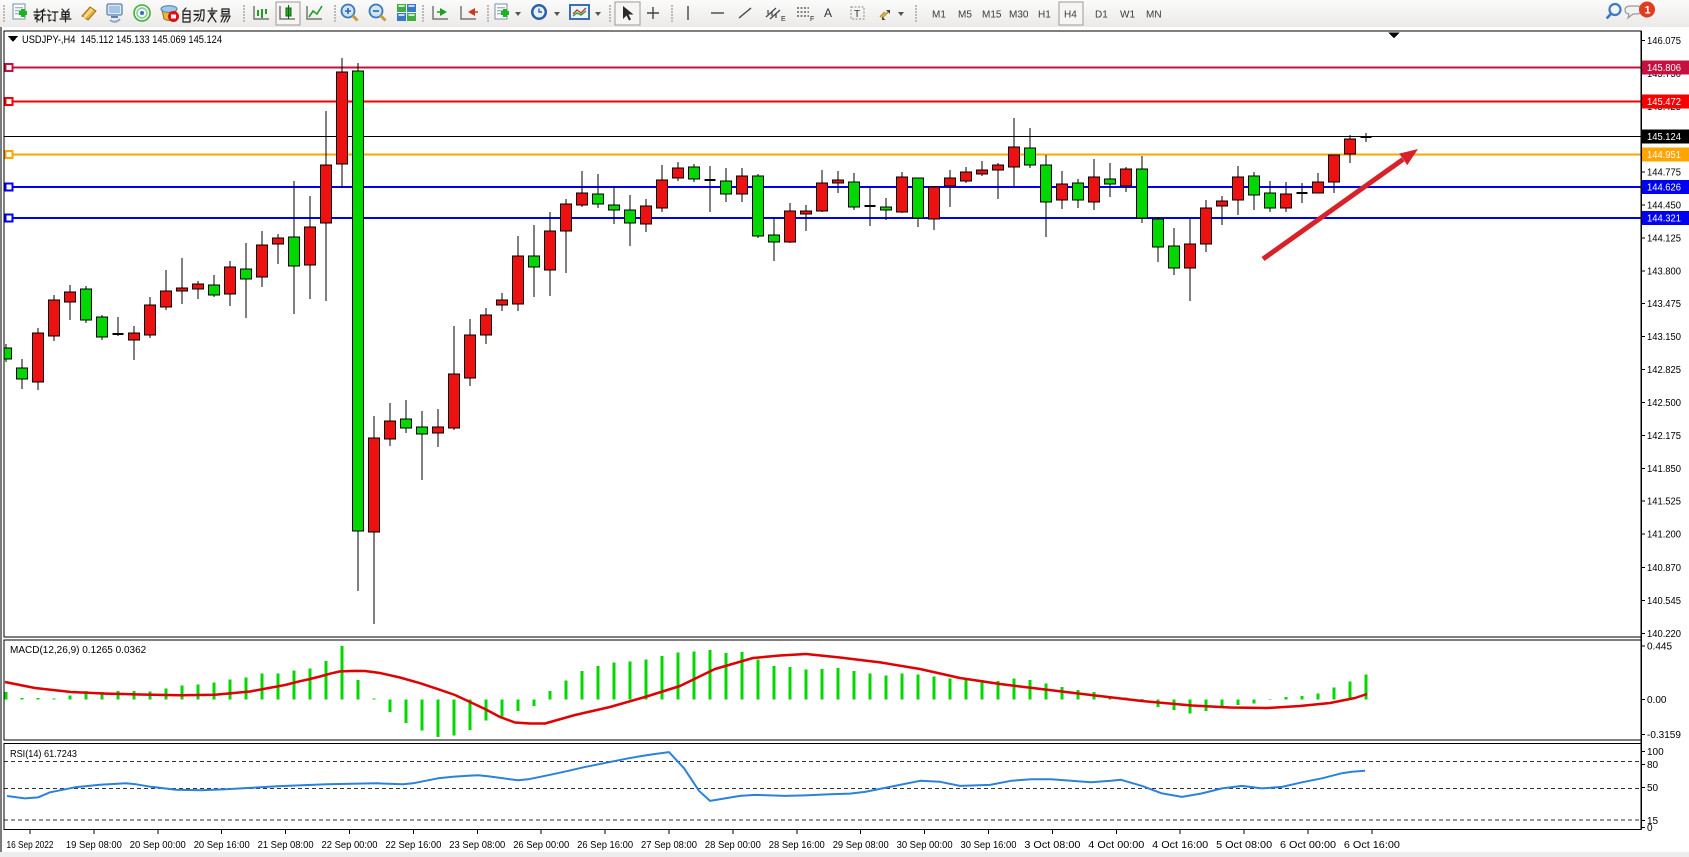  What do you see at coordinates (1664, 601) in the screenshot?
I see `svg-text: 140.545` at bounding box center [1664, 601].